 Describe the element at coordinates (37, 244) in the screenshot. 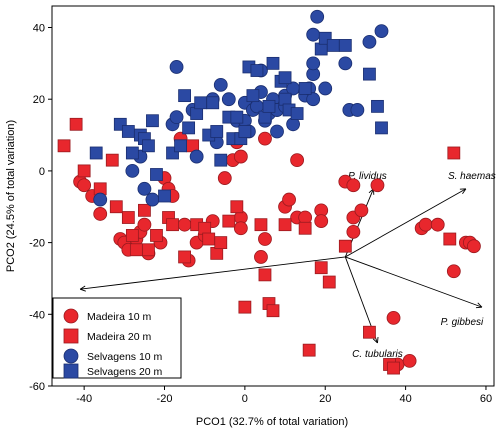

I see `y-tick-label: -20` at that location.